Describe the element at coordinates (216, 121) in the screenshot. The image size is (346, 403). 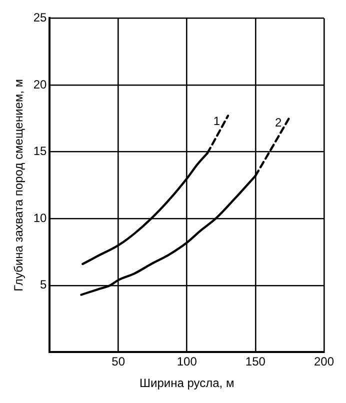
I see `series-label: 1` at that location.